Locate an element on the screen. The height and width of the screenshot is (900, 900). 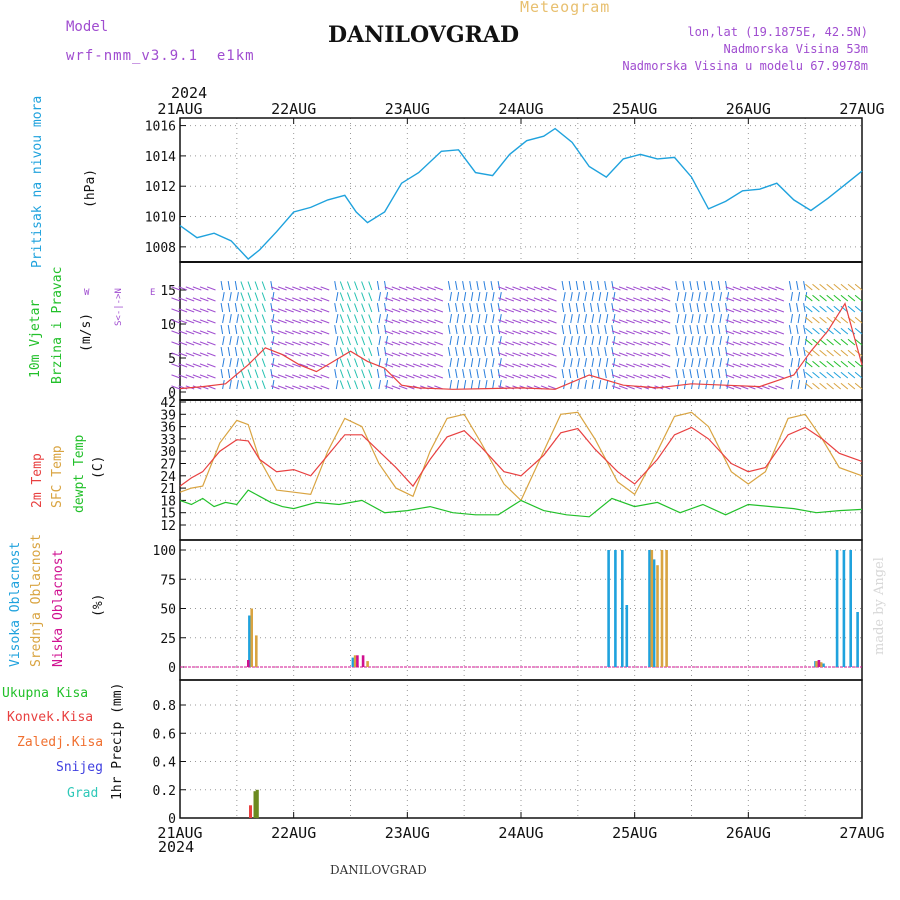
temp-ytick-label: 27 is located at coordinates (168, 465).